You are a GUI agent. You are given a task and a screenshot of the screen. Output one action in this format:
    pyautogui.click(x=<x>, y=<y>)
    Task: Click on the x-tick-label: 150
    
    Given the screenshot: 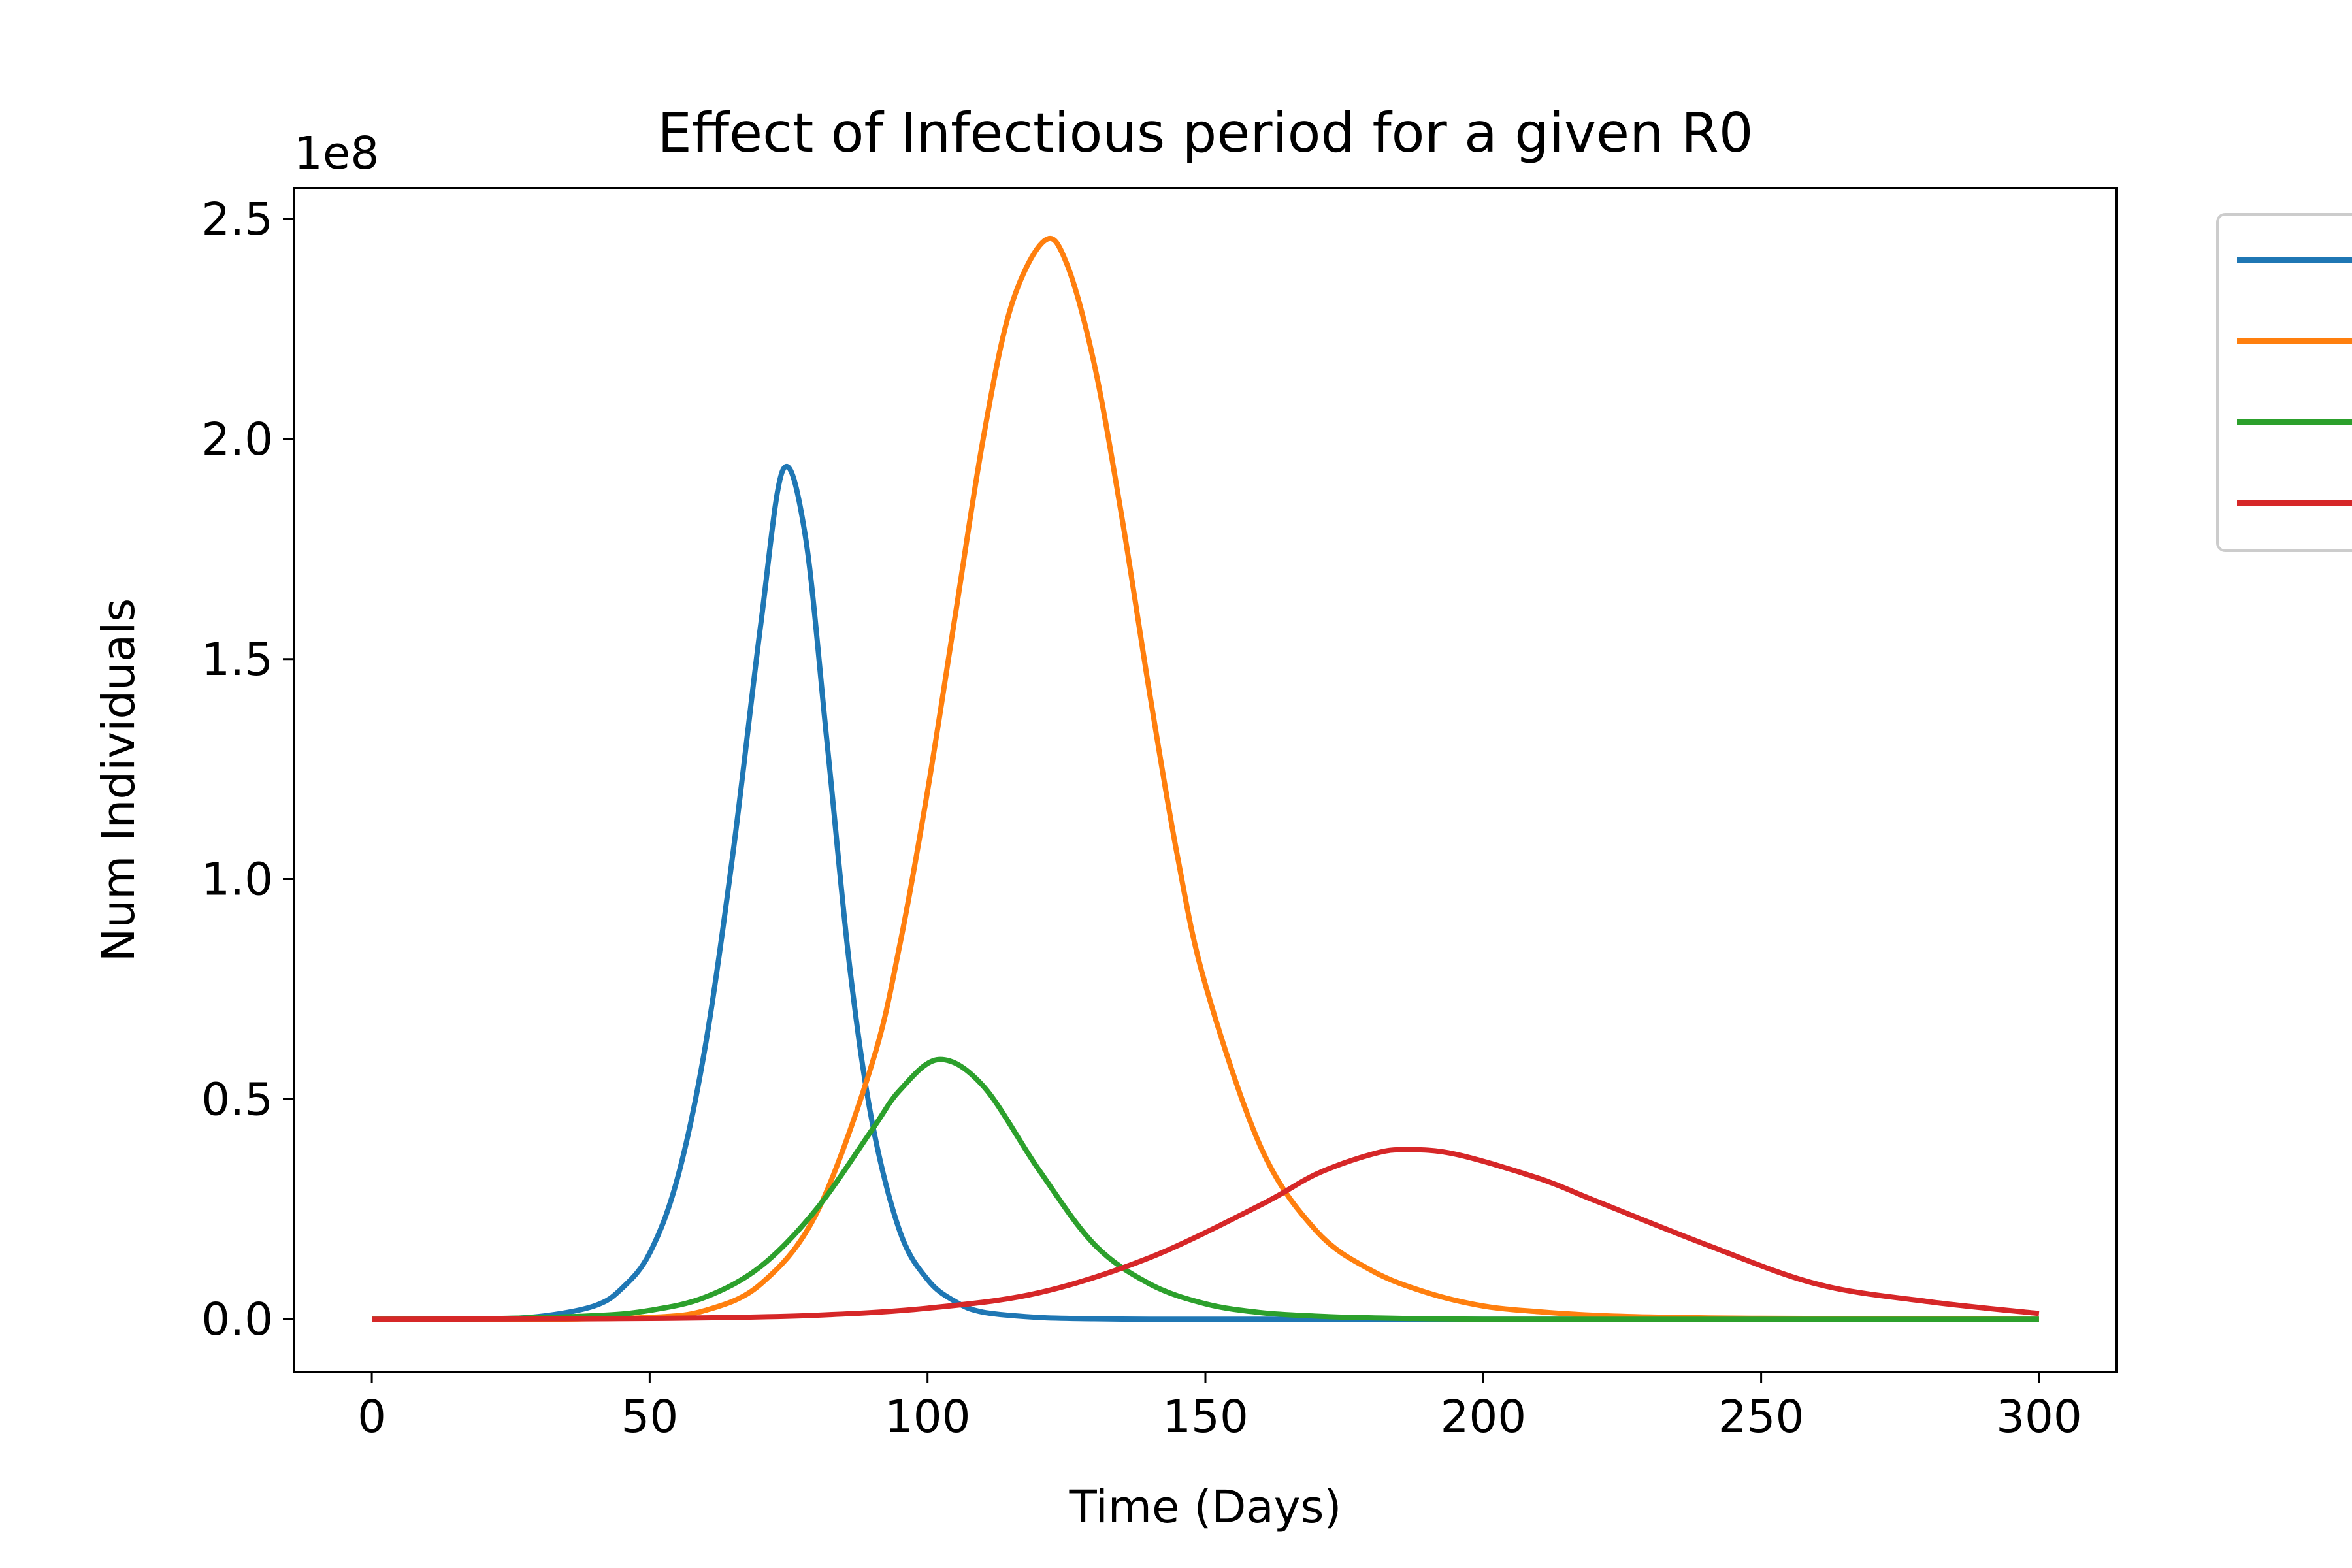 What is the action you would take?
    pyautogui.click(x=1205, y=1417)
    